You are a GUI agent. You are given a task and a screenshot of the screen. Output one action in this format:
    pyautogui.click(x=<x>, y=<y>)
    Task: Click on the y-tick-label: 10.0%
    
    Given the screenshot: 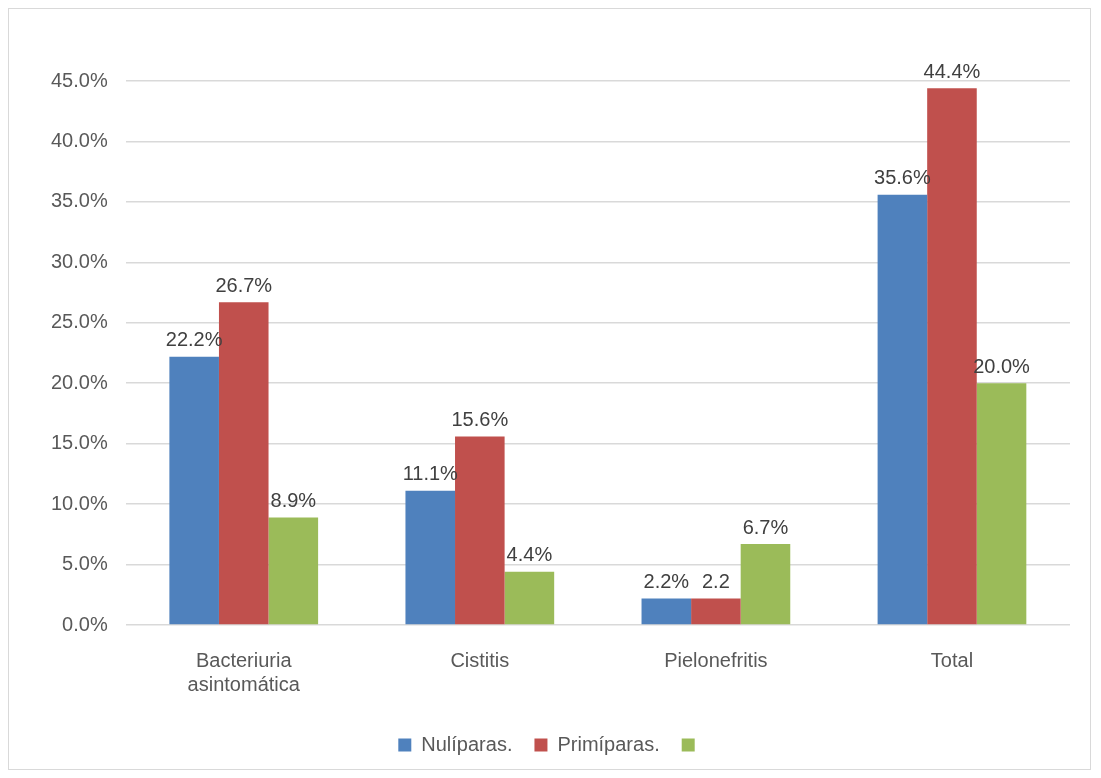 What is the action you would take?
    pyautogui.click(x=79, y=502)
    